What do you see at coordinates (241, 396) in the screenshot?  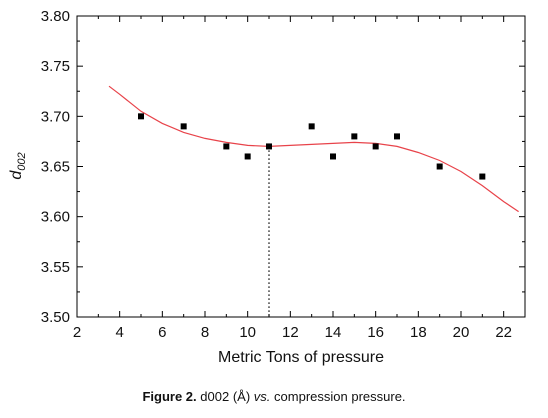 I see `caption-unit: (Å)` at bounding box center [241, 396].